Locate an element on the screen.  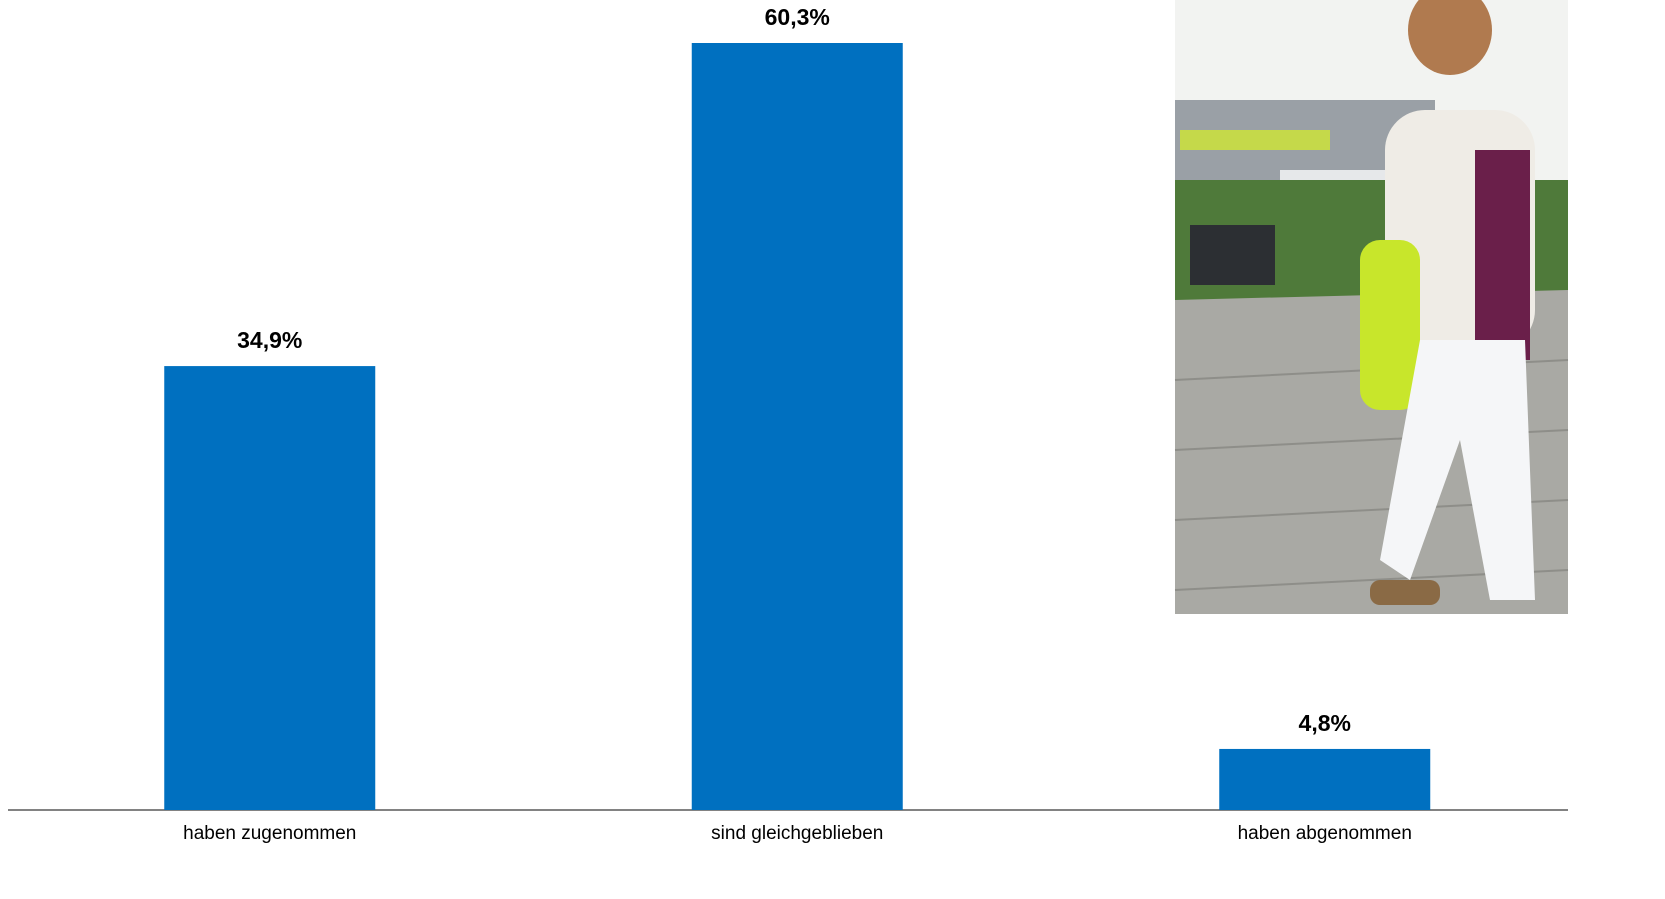
value-label: 60,3% is located at coordinates (797, 17).